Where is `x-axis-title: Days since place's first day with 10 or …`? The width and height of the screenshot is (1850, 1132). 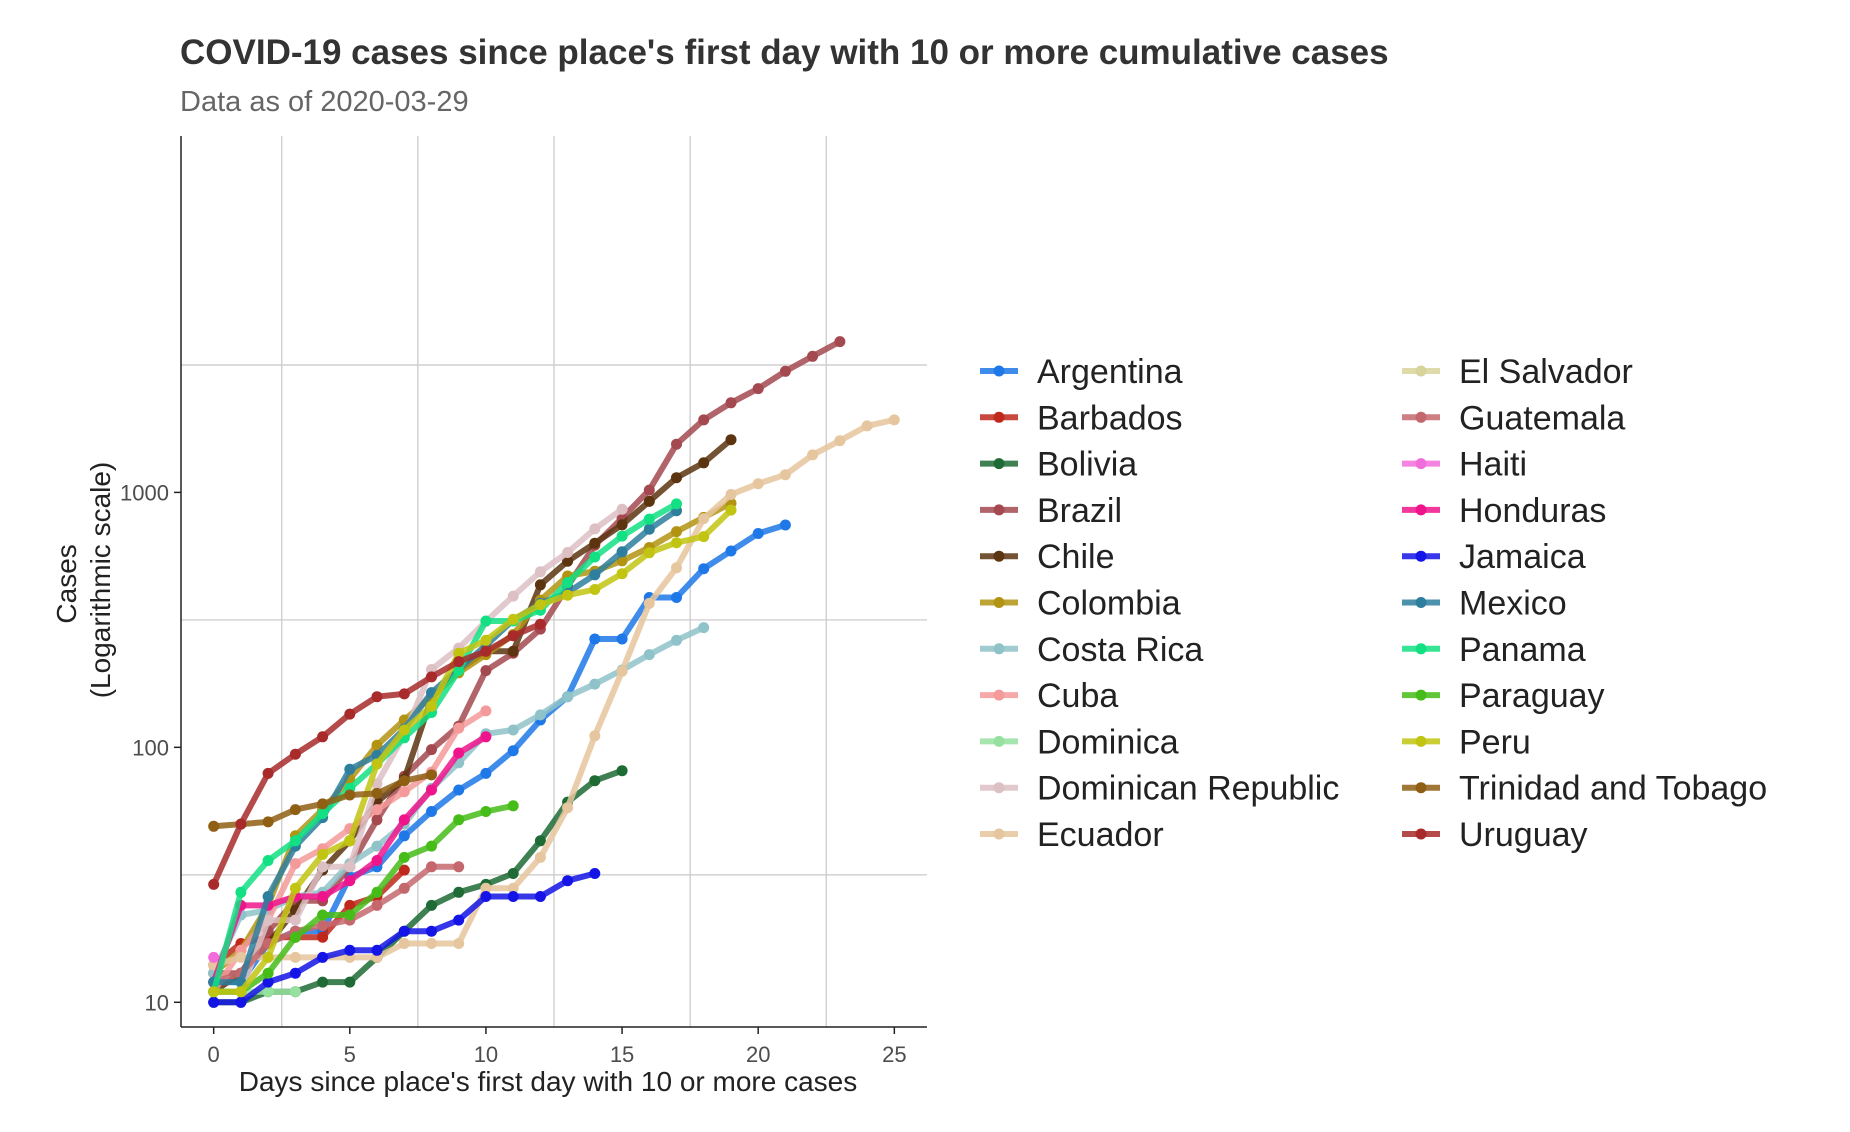
x-axis-title: Days since place's first day with 10 or … is located at coordinates (548, 1081).